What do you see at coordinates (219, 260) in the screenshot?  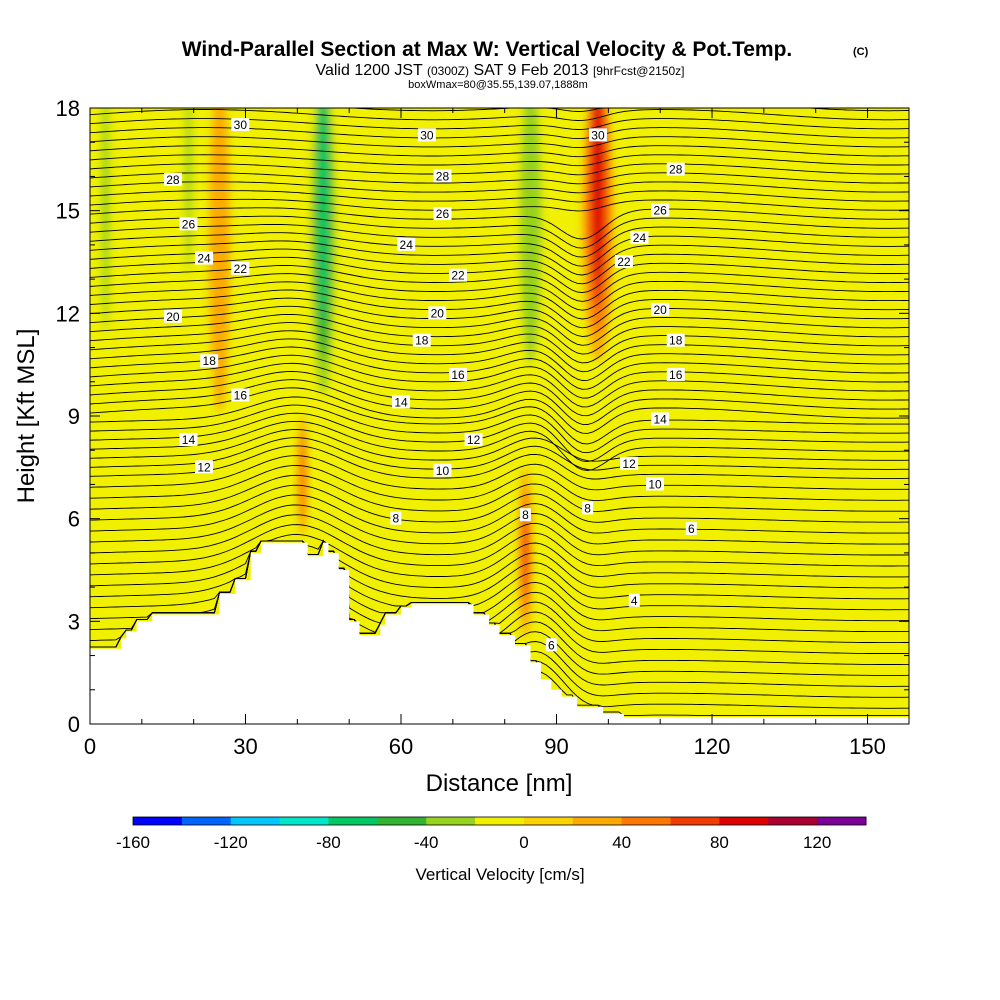 I see `w-feature-ascent-a` at bounding box center [219, 260].